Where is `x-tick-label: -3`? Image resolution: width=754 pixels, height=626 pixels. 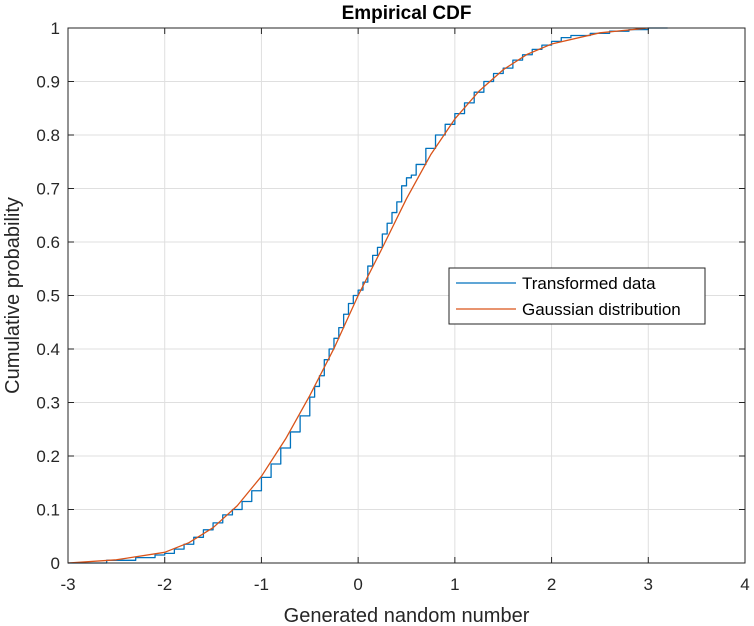 x-tick-label: -3 is located at coordinates (67, 584).